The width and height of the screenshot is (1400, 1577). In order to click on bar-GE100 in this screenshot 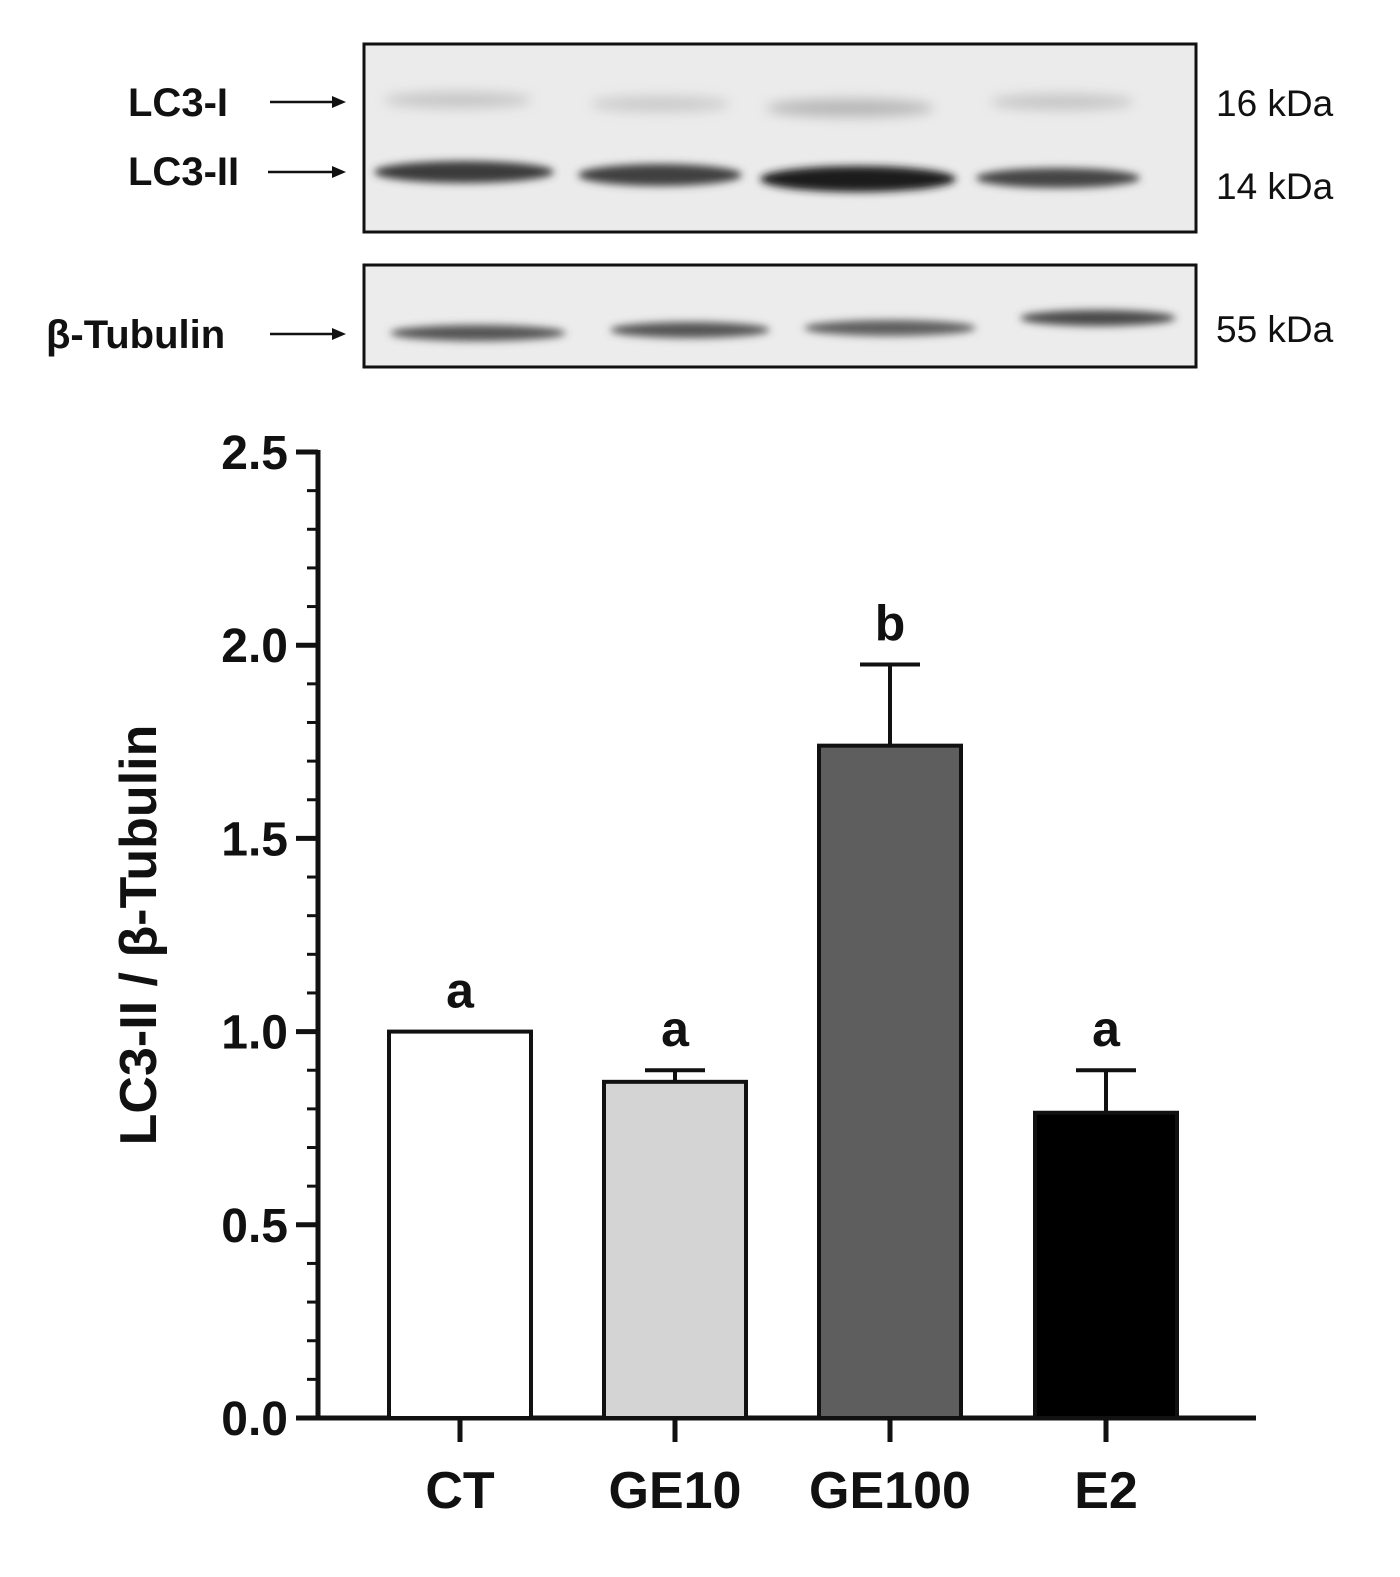, I will do `click(890, 1081)`.